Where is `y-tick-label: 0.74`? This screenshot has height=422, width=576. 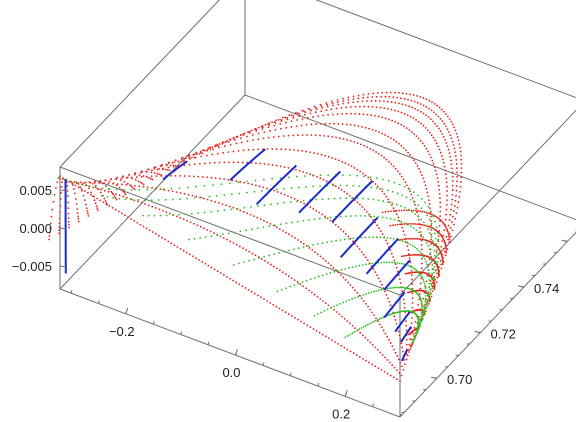
y-tick-label: 0.74 is located at coordinates (546, 288).